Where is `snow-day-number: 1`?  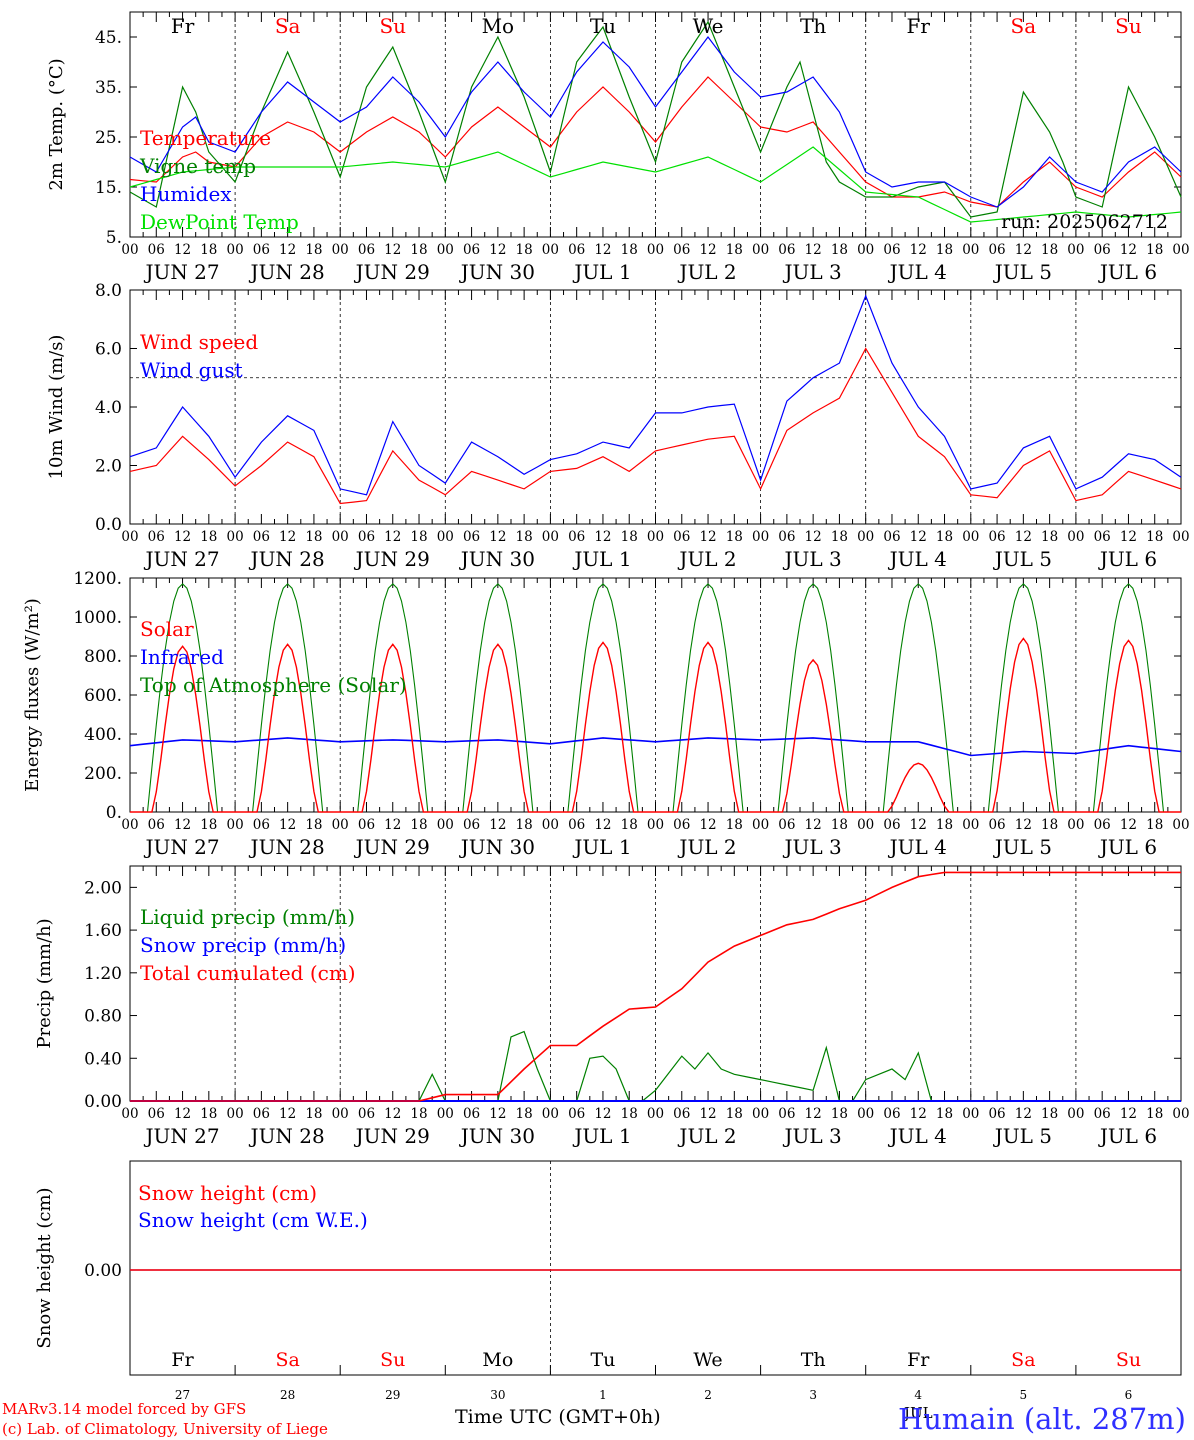
snow-day-number: 1 is located at coordinates (603, 1395).